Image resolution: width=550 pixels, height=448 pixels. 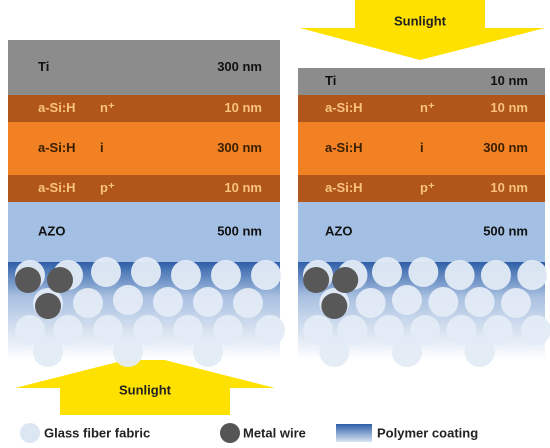 What do you see at coordinates (274, 432) in the screenshot?
I see `legend-label: Metal wire` at bounding box center [274, 432].